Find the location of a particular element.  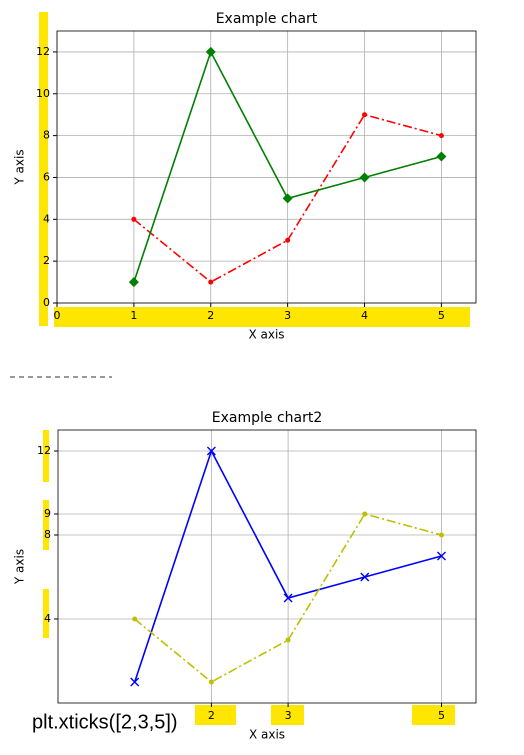

x-tick-label: 1 is located at coordinates (133, 315).